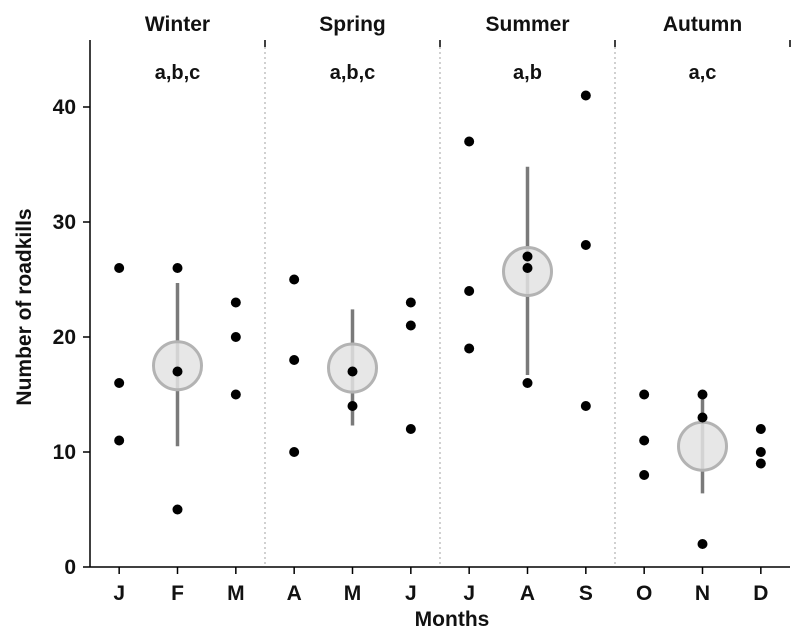 This screenshot has width=798, height=632. What do you see at coordinates (24, 306) in the screenshot?
I see `y-axis-label: Number of roadkills` at bounding box center [24, 306].